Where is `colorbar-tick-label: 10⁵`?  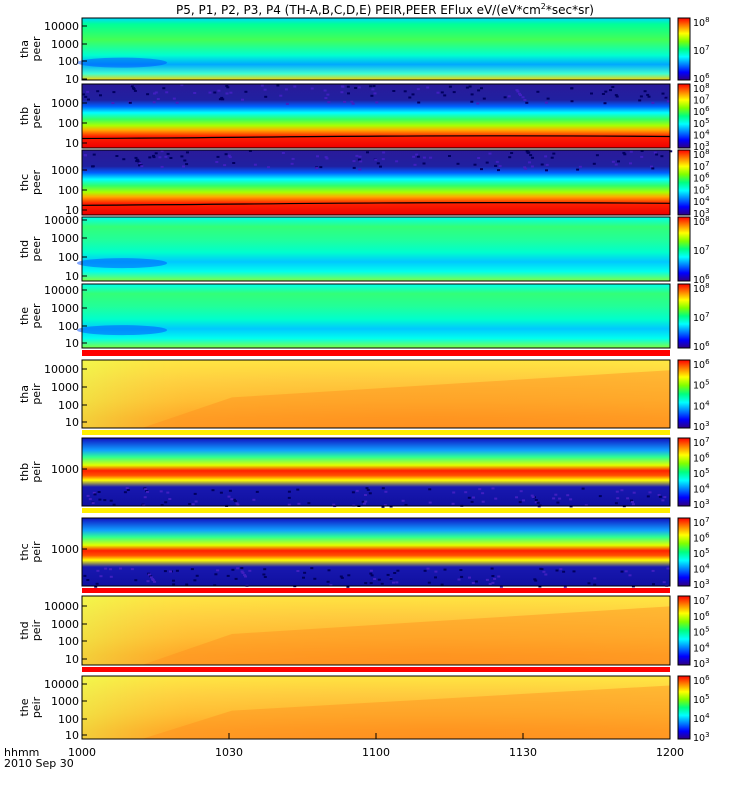 colorbar-tick-label: 10⁵ is located at coordinates (701, 632).